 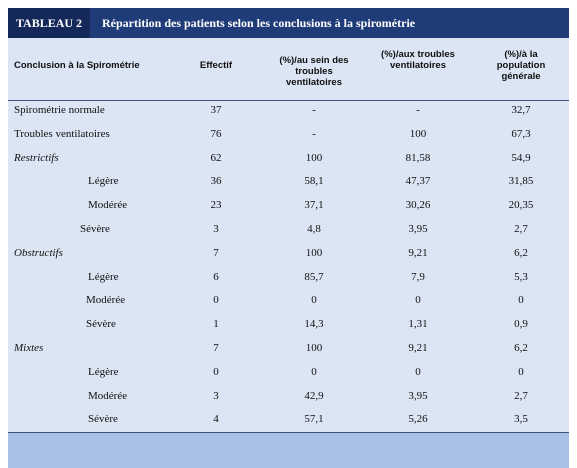 What do you see at coordinates (314, 71) in the screenshot?
I see `column-header: (%)/au sein des troubles ventilatoires` at bounding box center [314, 71].